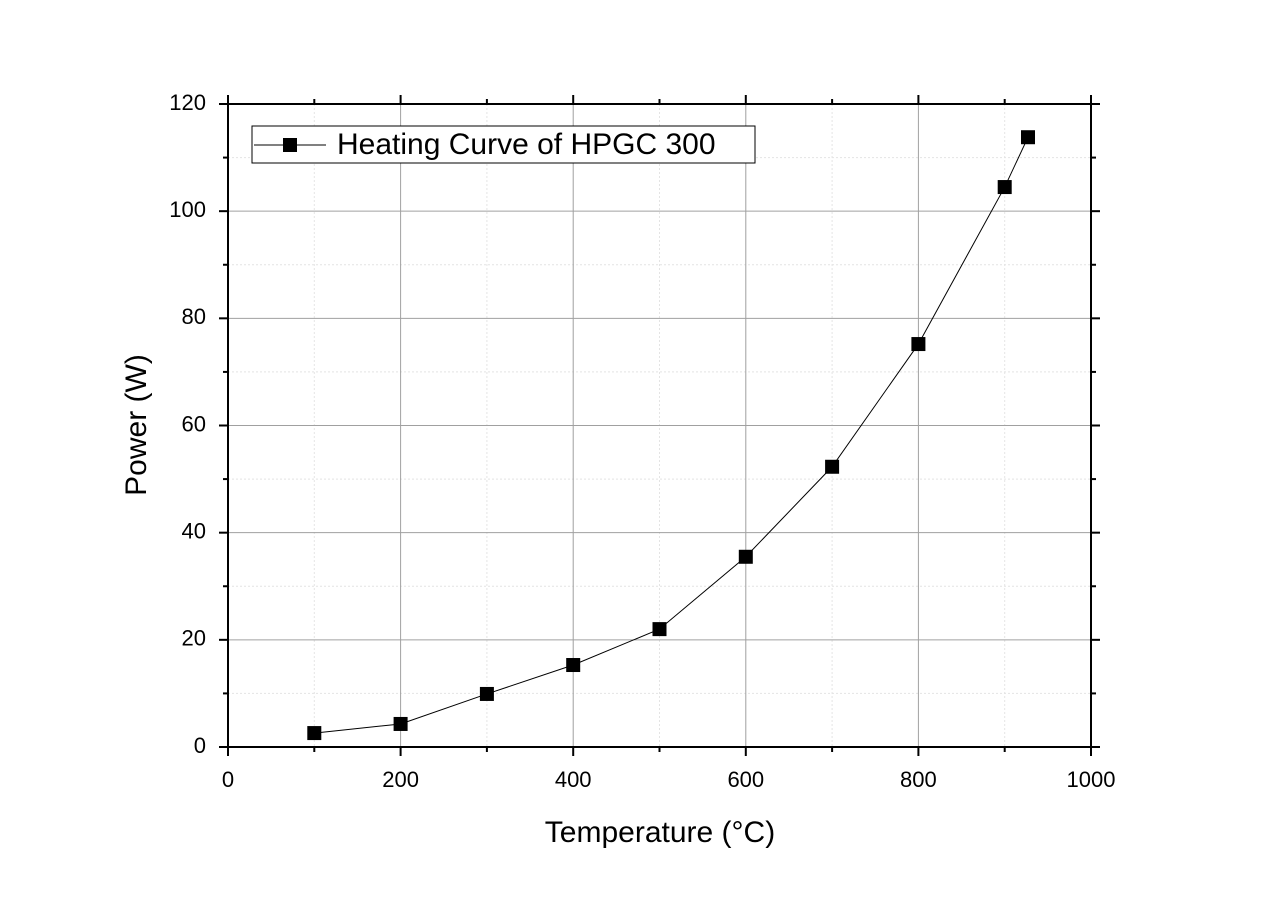 The height and width of the screenshot is (897, 1268). What do you see at coordinates (660, 832) in the screenshot?
I see `x-axis-label: Temperature (°C)` at bounding box center [660, 832].